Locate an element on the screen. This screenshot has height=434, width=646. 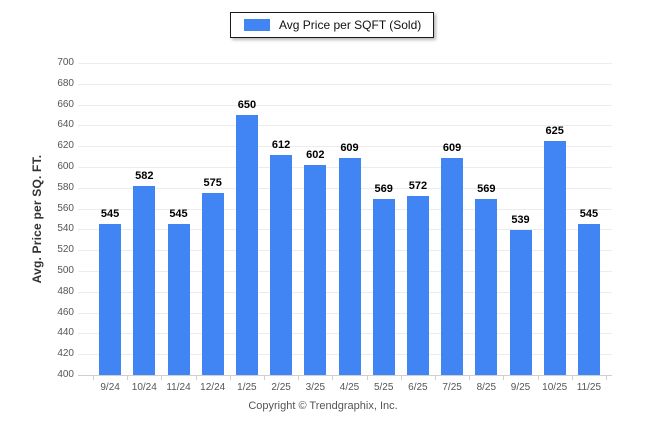
bar-value-label: 575 is located at coordinates (212, 183).